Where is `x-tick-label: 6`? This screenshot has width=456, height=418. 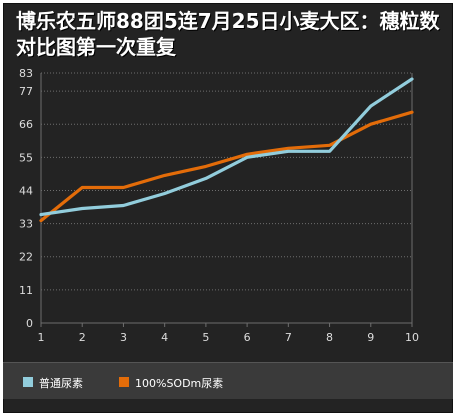
x-tick-label: 6 is located at coordinates (247, 337).